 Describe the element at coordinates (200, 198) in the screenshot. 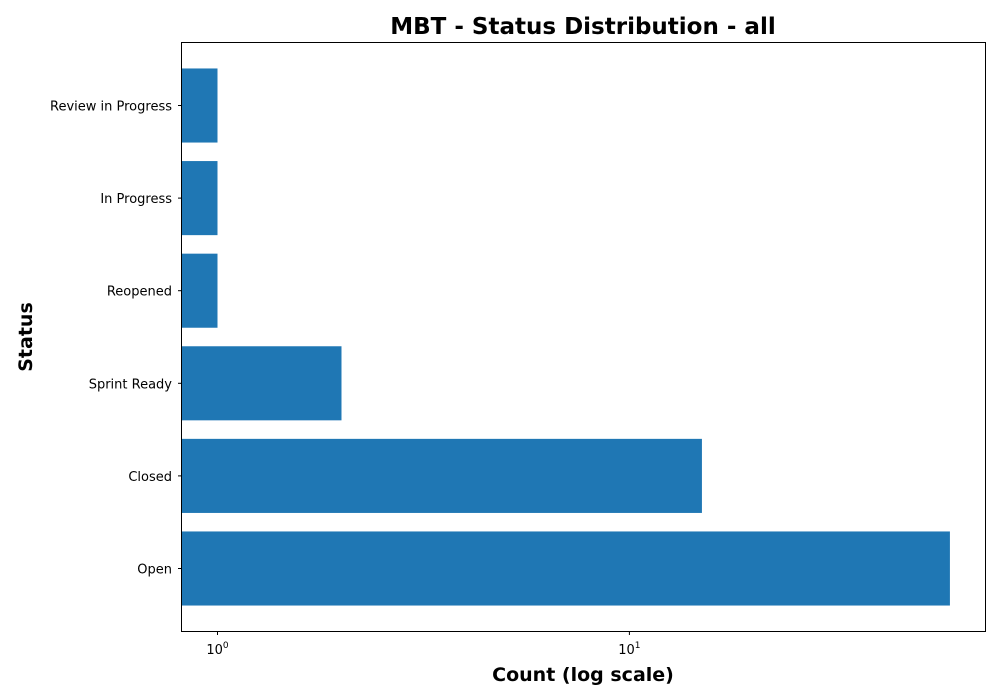

I see `bar-in-progress` at that location.